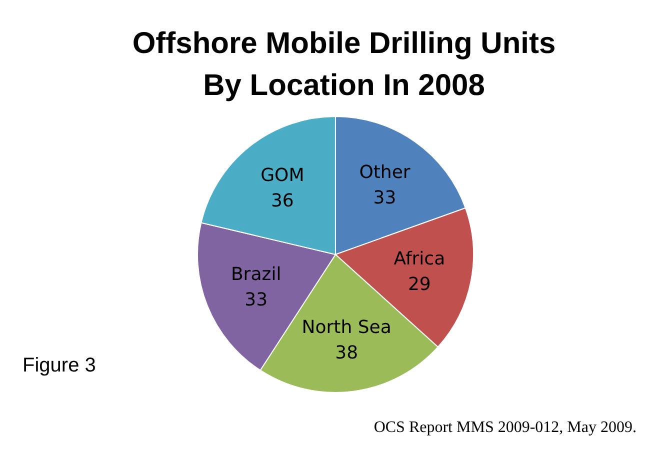 The height and width of the screenshot is (453, 663). Describe the element at coordinates (347, 327) in the screenshot. I see `slice-label: North Sea` at that location.